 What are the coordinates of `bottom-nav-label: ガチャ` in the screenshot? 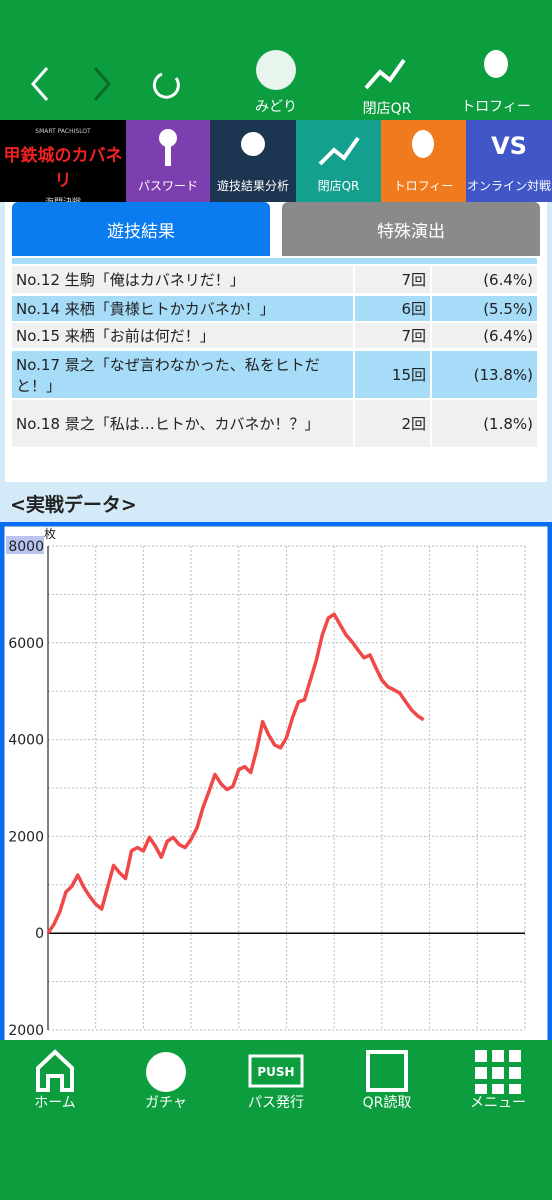 It's located at (166, 1103).